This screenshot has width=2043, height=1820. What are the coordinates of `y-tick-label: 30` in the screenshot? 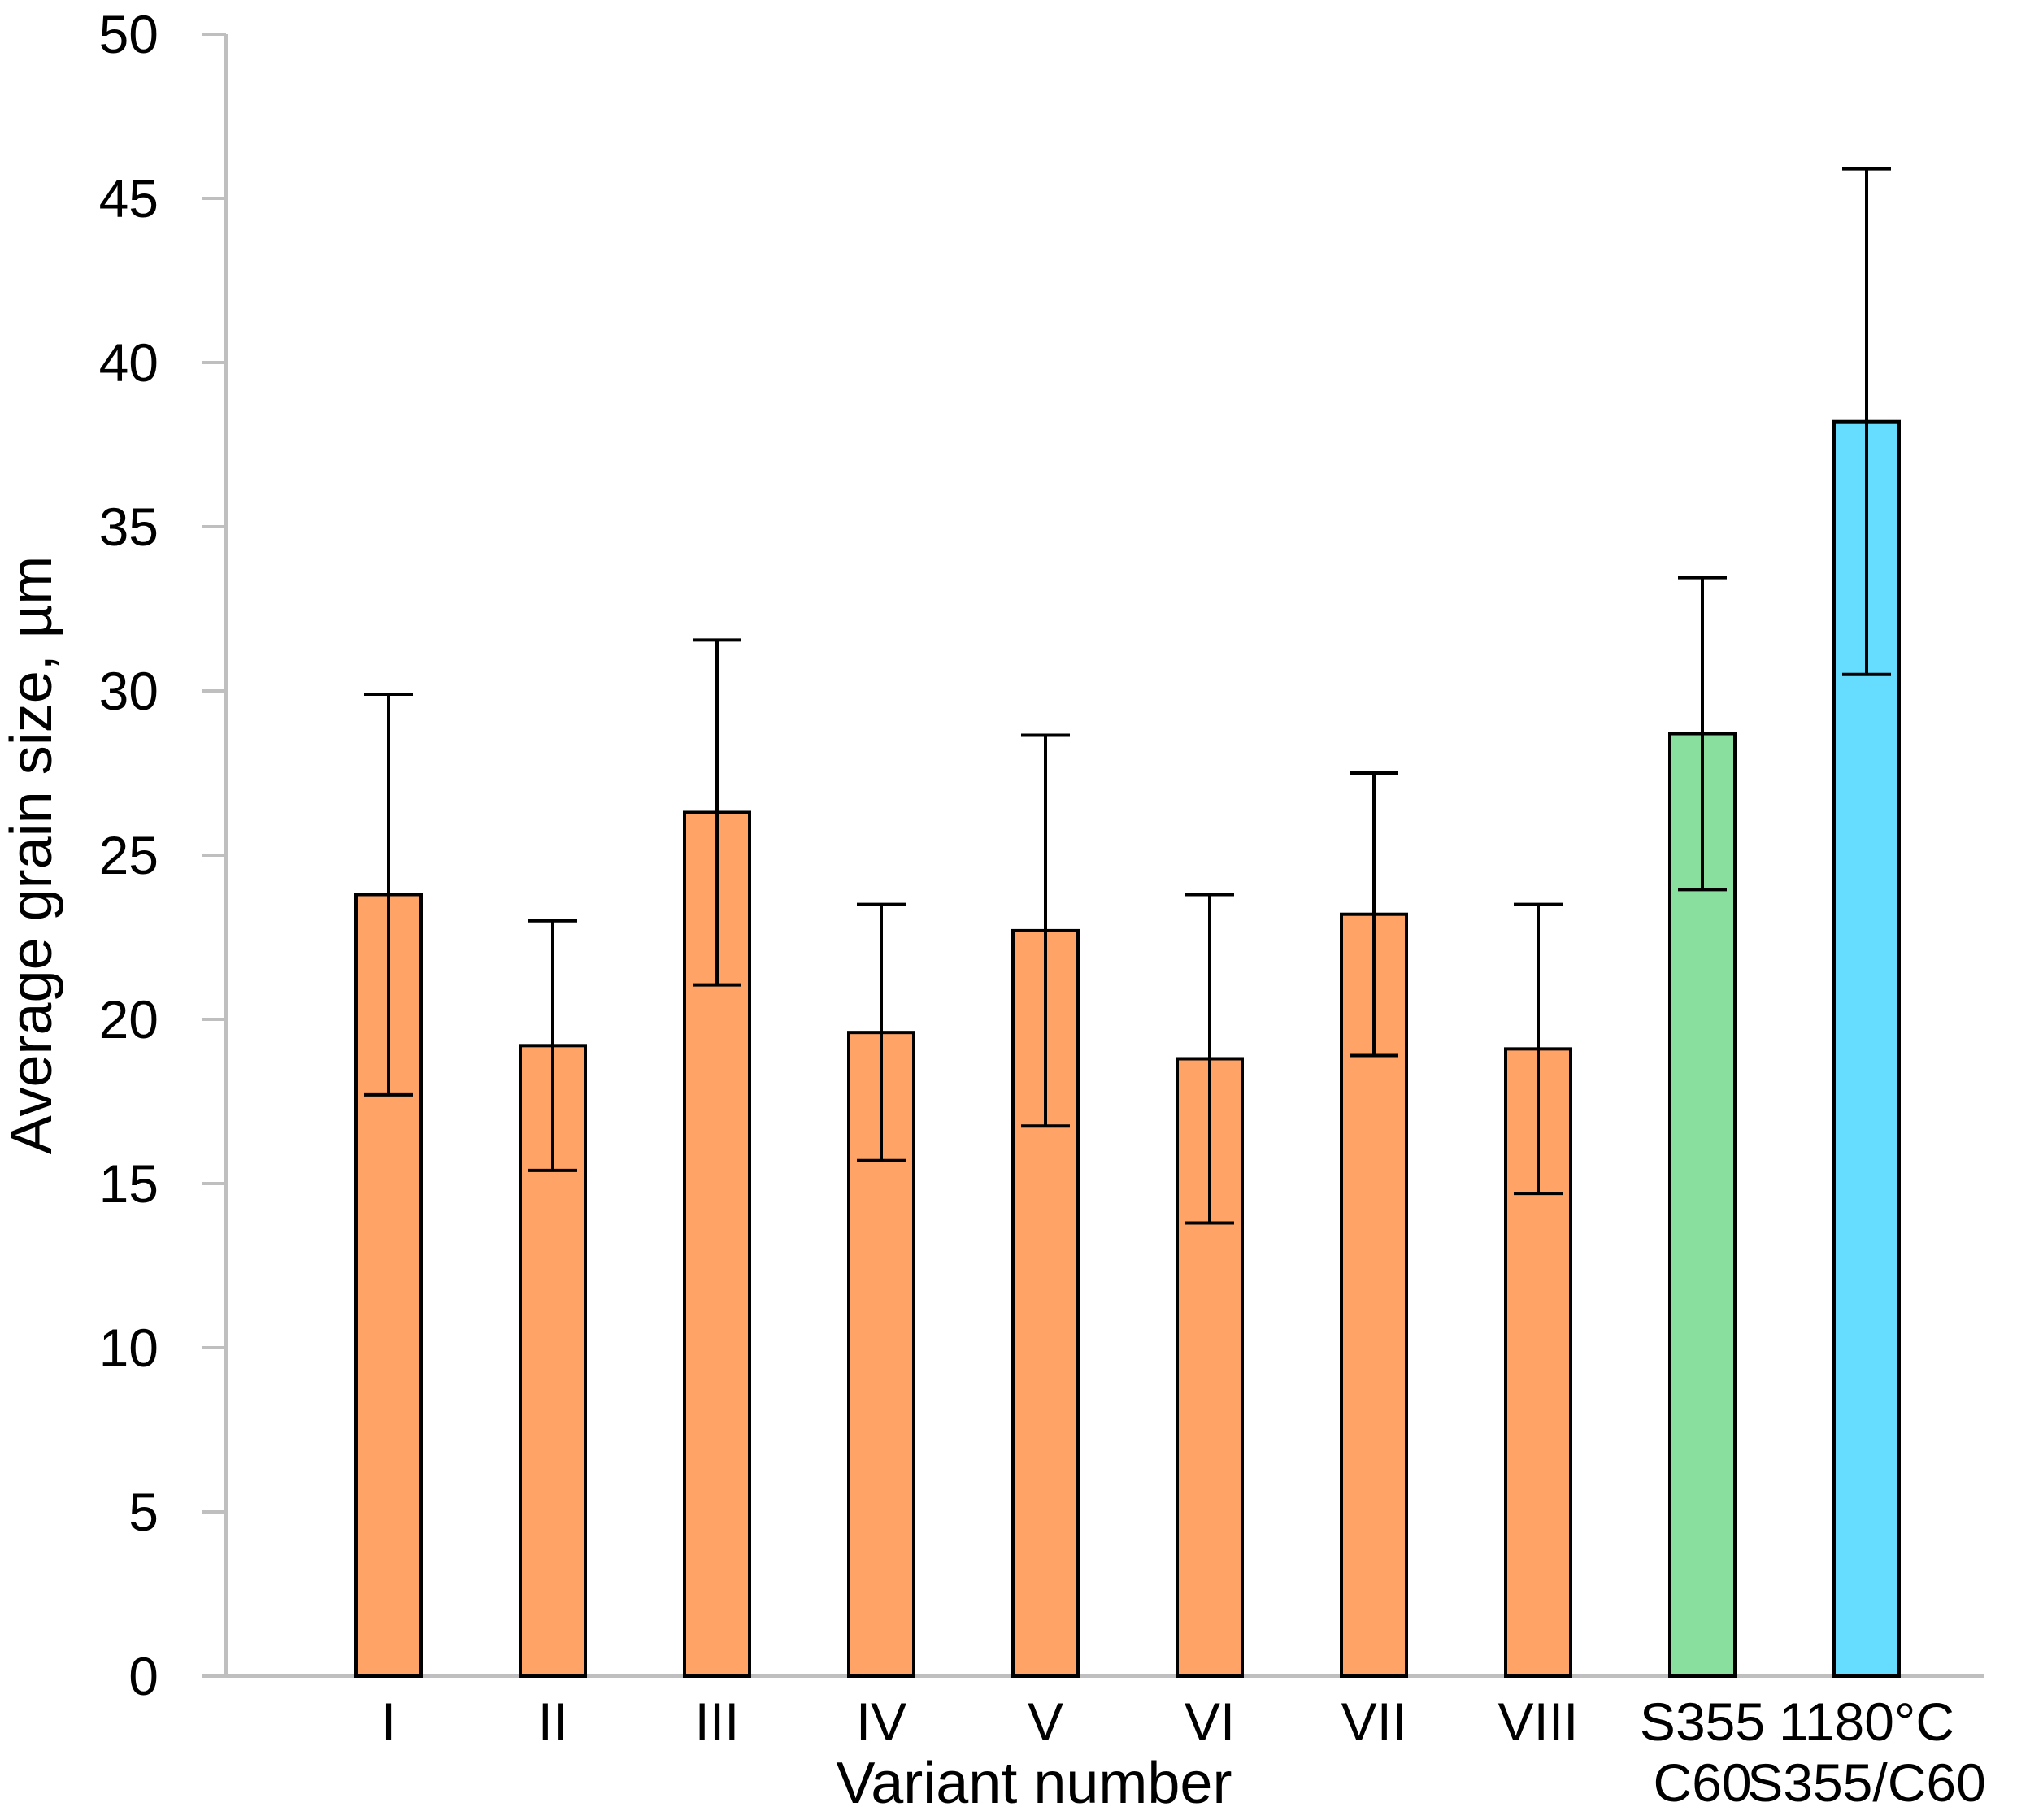 It's located at (129, 691).